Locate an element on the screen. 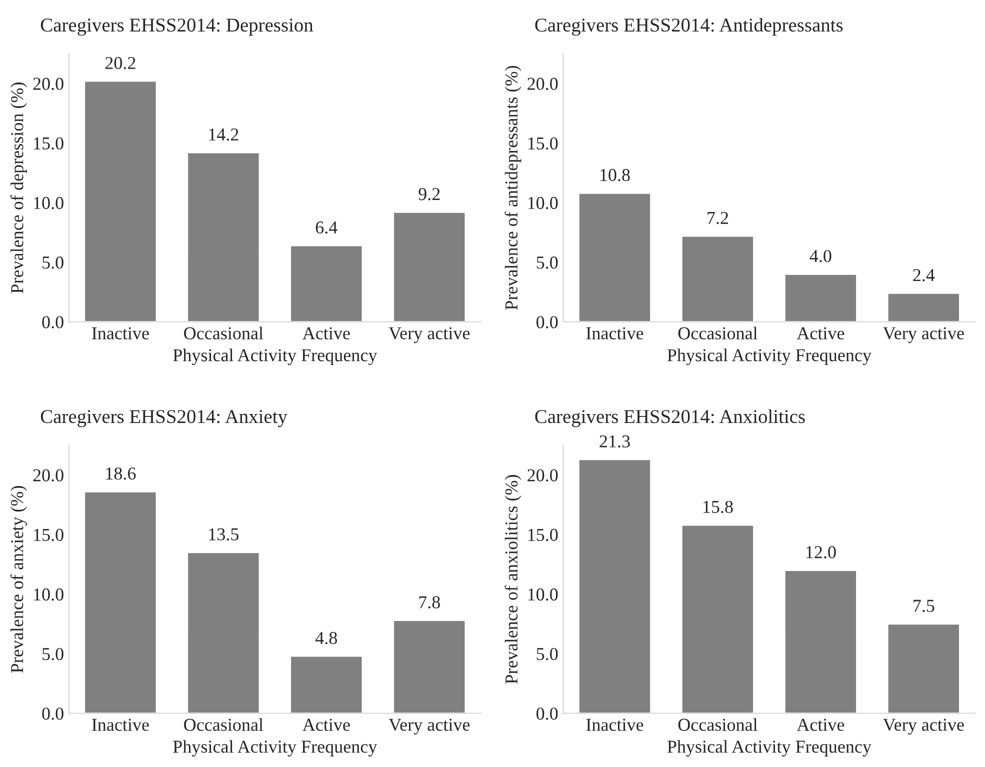 The height and width of the screenshot is (767, 985). data-label: 4.8 is located at coordinates (326, 638).